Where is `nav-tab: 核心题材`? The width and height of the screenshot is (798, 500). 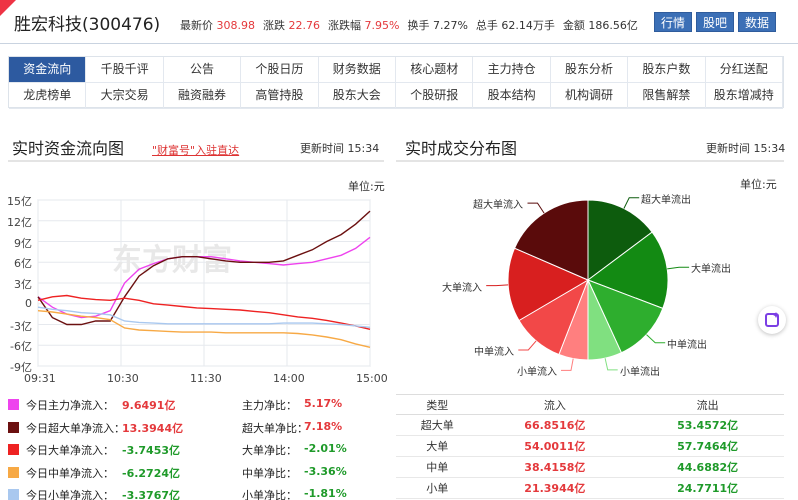 nav-tab: 核心题材 is located at coordinates (435, 70).